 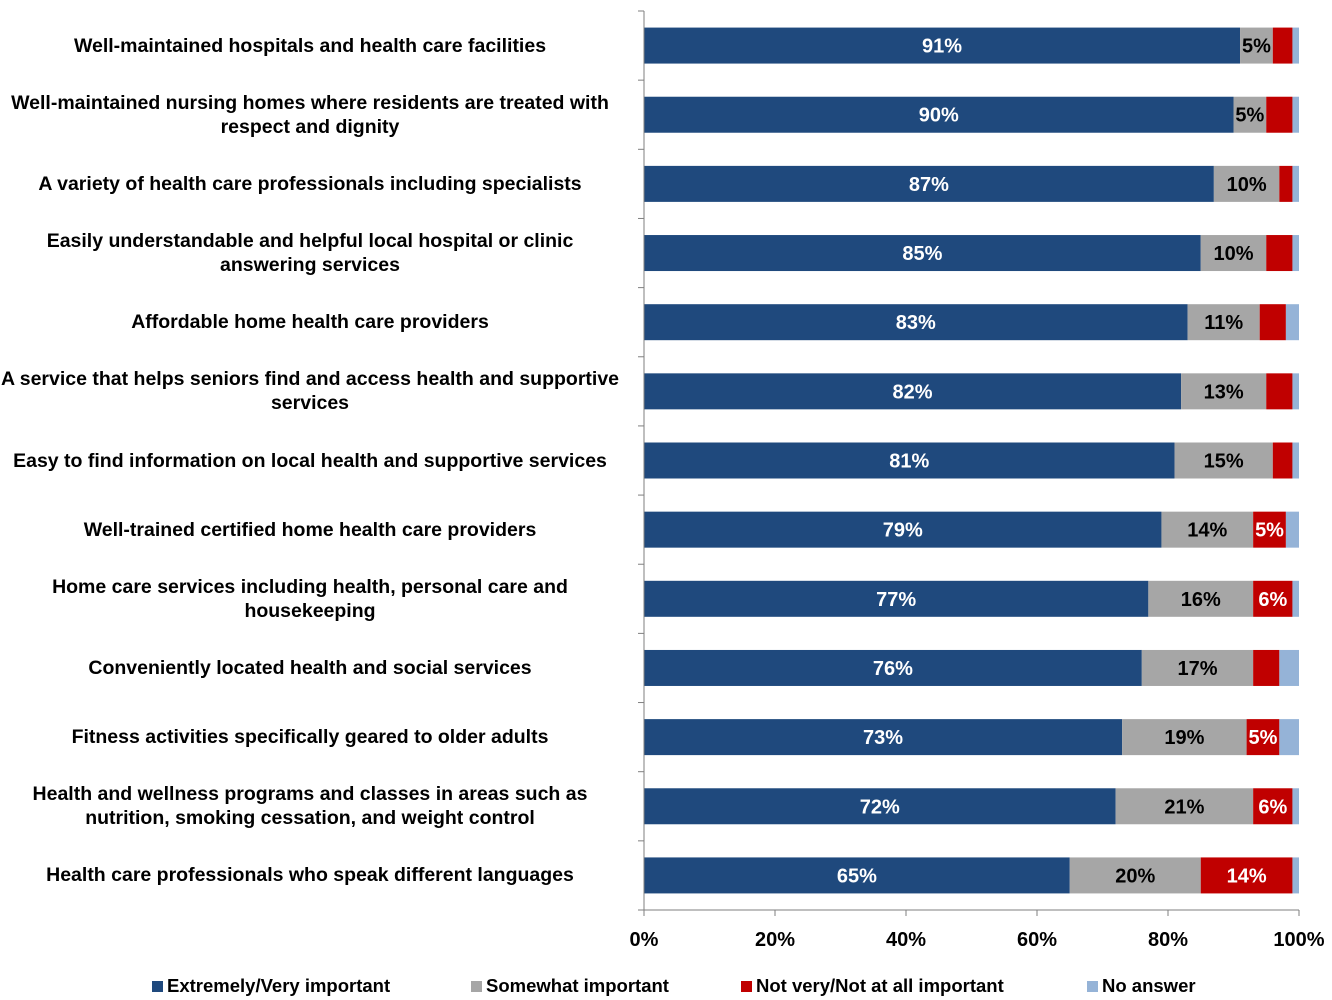 I want to click on legend-label: Somewhat important, so click(x=577, y=985).